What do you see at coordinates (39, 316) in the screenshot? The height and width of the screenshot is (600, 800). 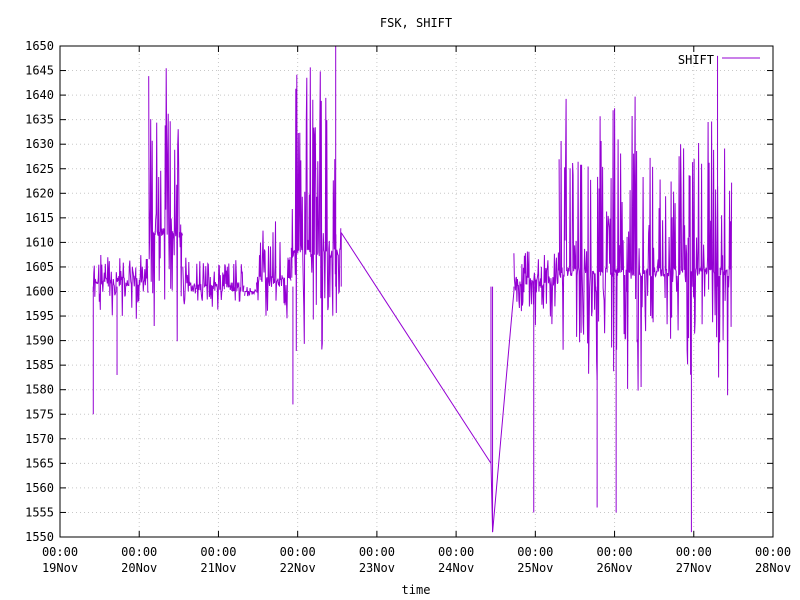 I see `y-tick-label: 1595` at bounding box center [39, 316].